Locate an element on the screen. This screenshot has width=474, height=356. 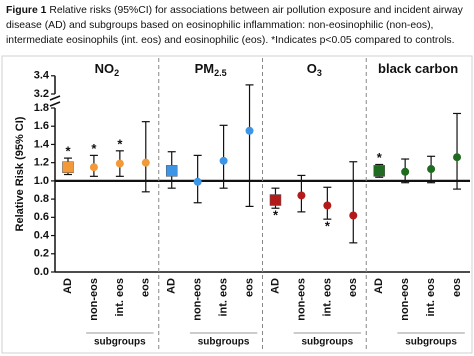
panel-title: O3 is located at coordinates (314, 69).